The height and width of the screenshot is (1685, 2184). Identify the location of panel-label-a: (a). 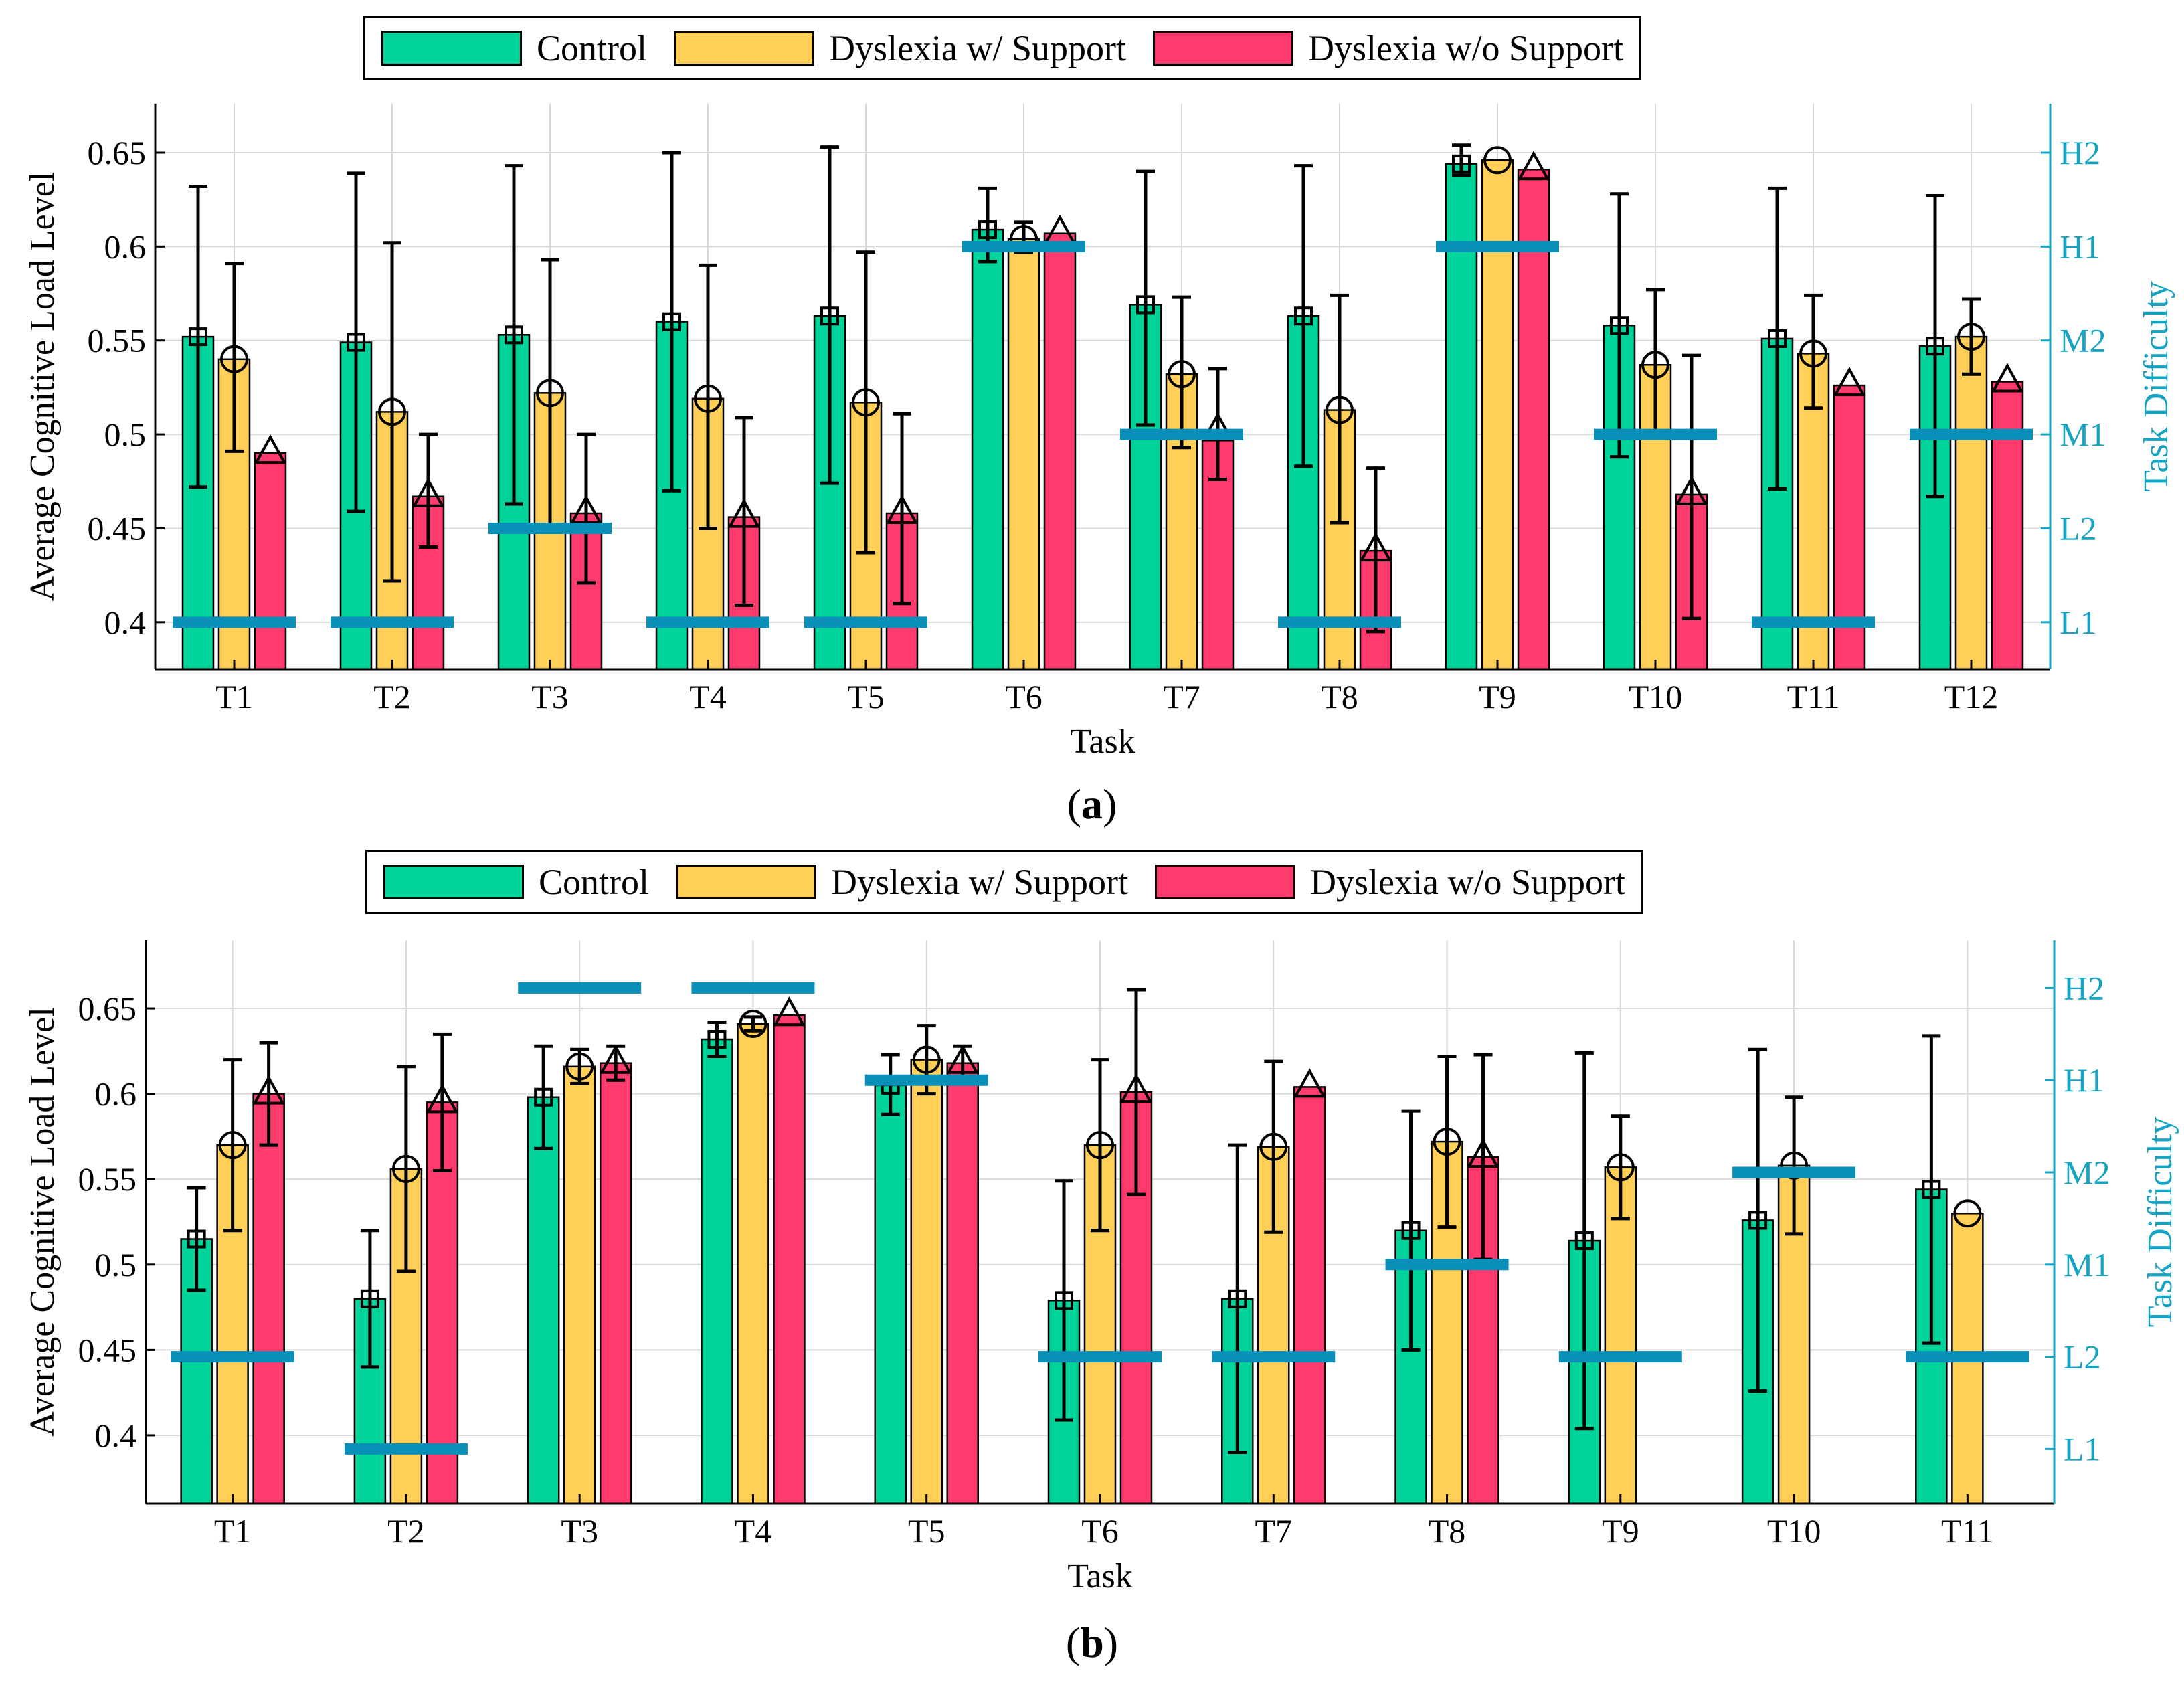
(1092, 804).